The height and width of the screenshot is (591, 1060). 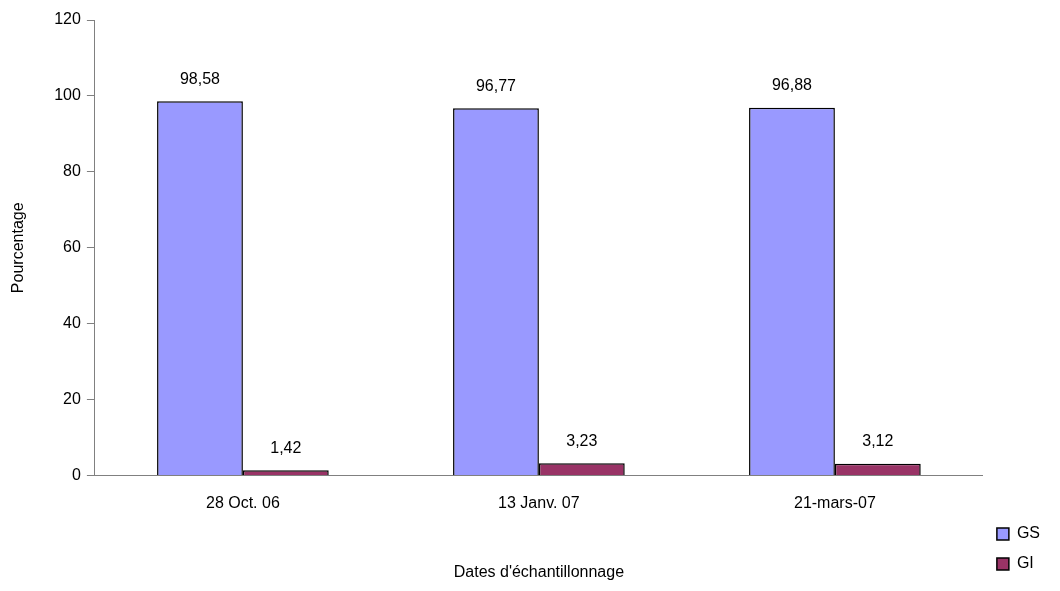 What do you see at coordinates (539, 571) in the screenshot?
I see `x-axis-title: Dates d'échantillonnage` at bounding box center [539, 571].